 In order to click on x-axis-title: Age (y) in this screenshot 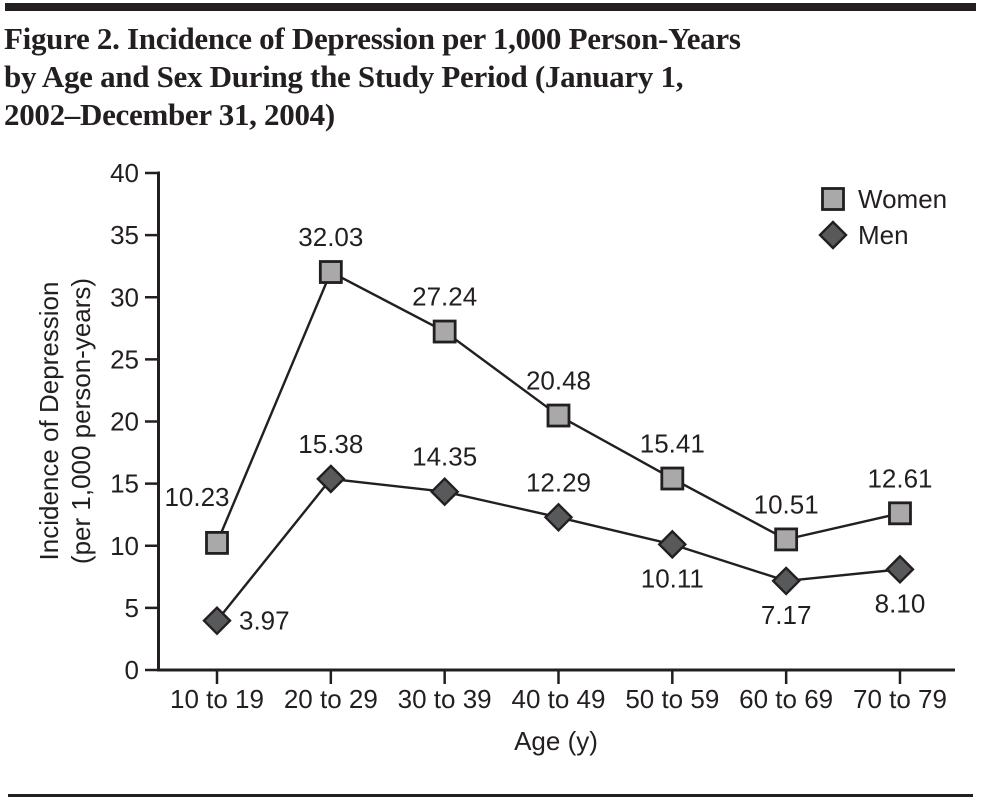, I will do `click(556, 741)`.